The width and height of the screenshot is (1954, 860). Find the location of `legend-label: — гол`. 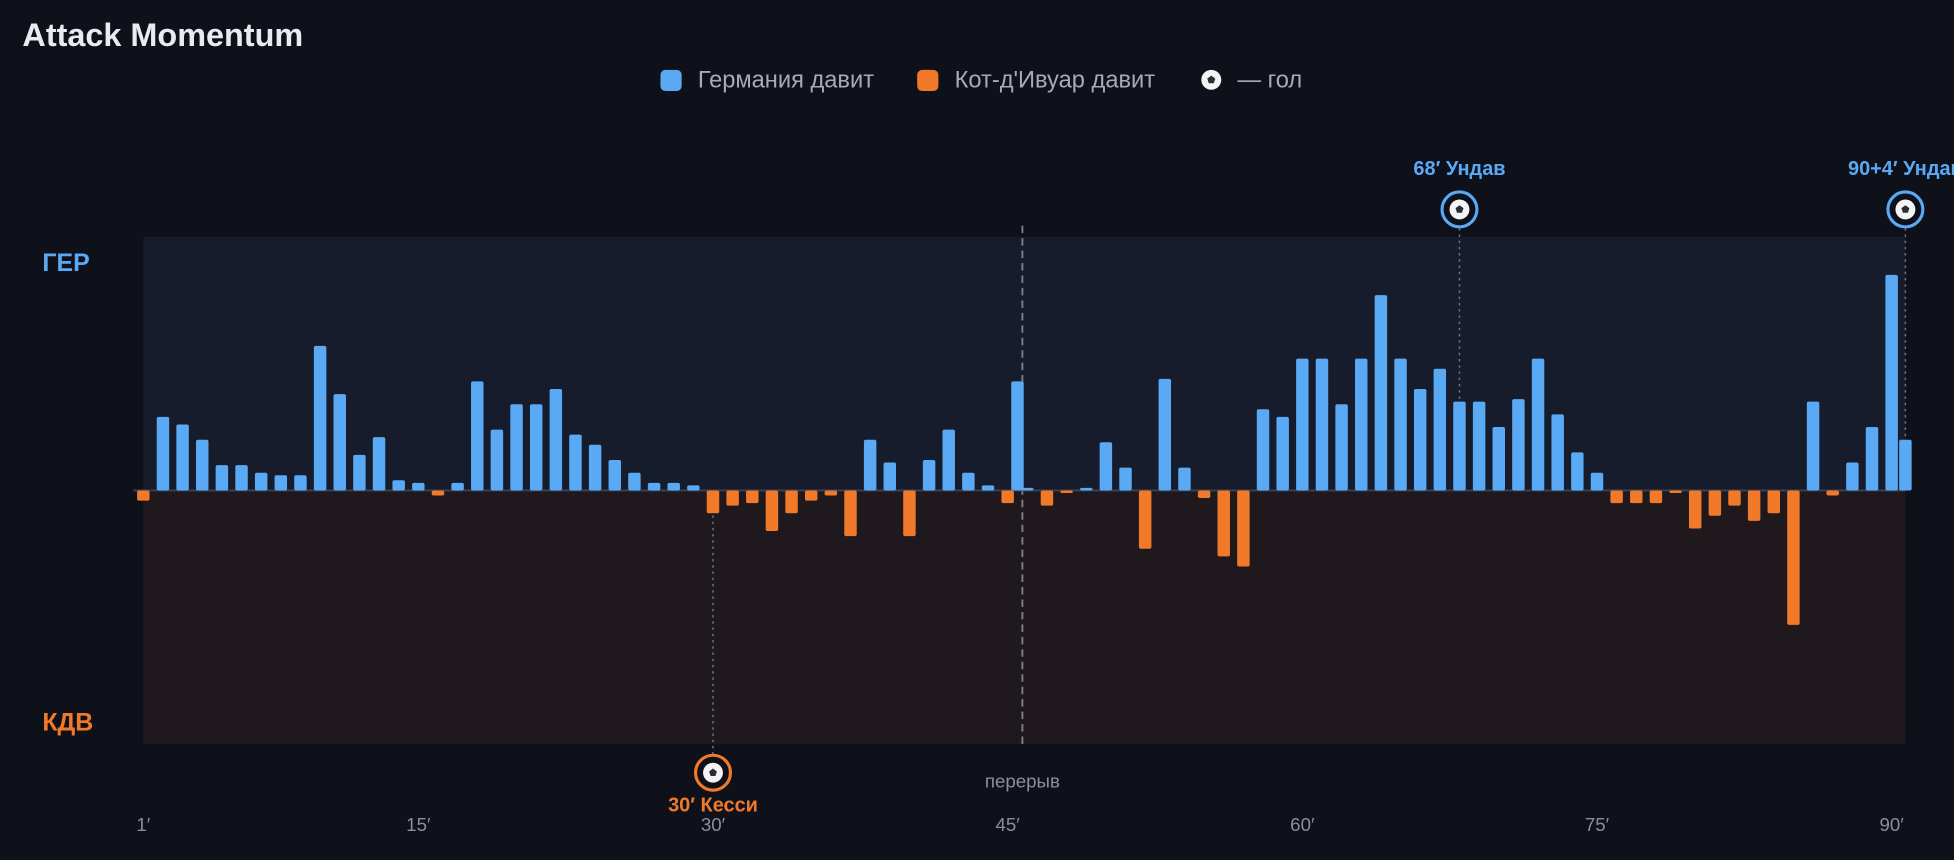

legend-label: — гол is located at coordinates (1269, 80).